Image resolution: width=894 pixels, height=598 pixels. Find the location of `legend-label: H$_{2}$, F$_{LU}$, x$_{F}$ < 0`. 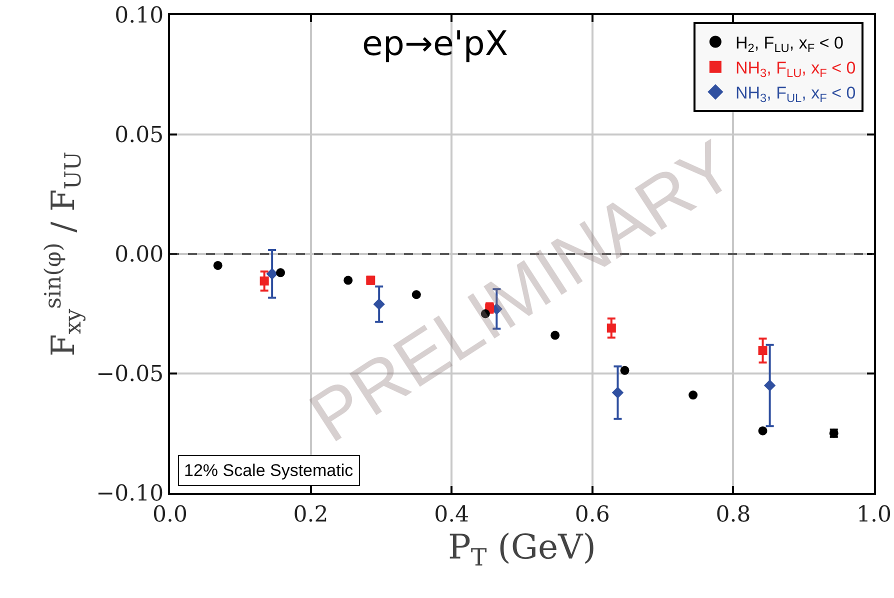

legend-label: H$_{2}$, F$_{LU}$, x$_{F}$ < 0 is located at coordinates (789, 44).